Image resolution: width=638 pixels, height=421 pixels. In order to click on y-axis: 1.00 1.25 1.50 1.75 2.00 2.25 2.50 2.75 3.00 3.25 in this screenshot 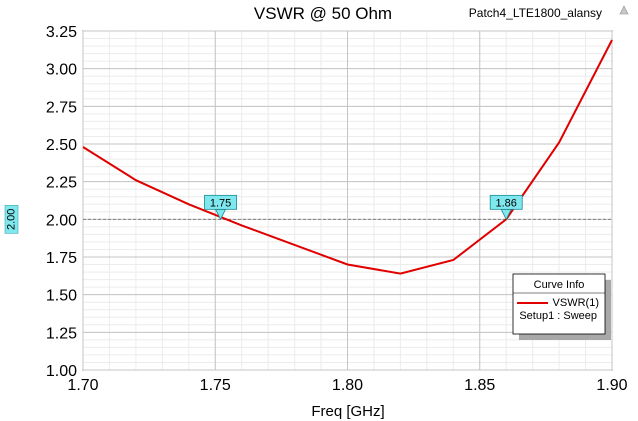, I will do `click(61, 202)`.